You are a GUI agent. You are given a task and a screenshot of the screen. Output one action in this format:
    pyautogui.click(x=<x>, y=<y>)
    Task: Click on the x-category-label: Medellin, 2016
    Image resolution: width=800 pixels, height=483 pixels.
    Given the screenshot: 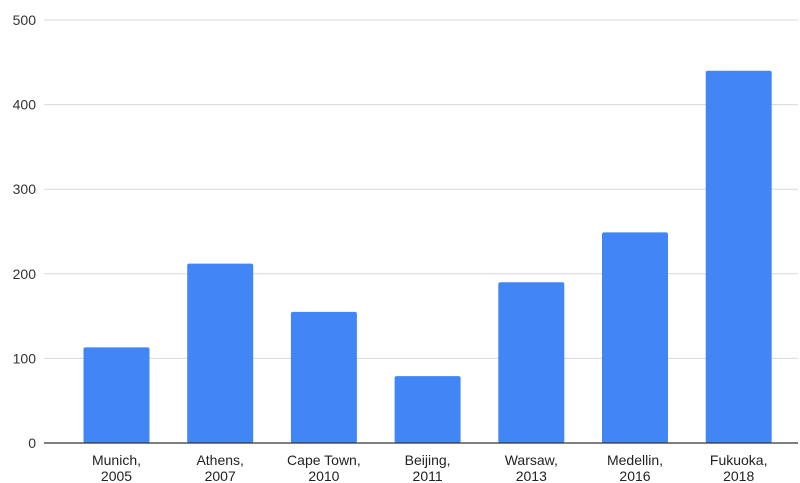 What is the action you would take?
    pyautogui.click(x=635, y=467)
    